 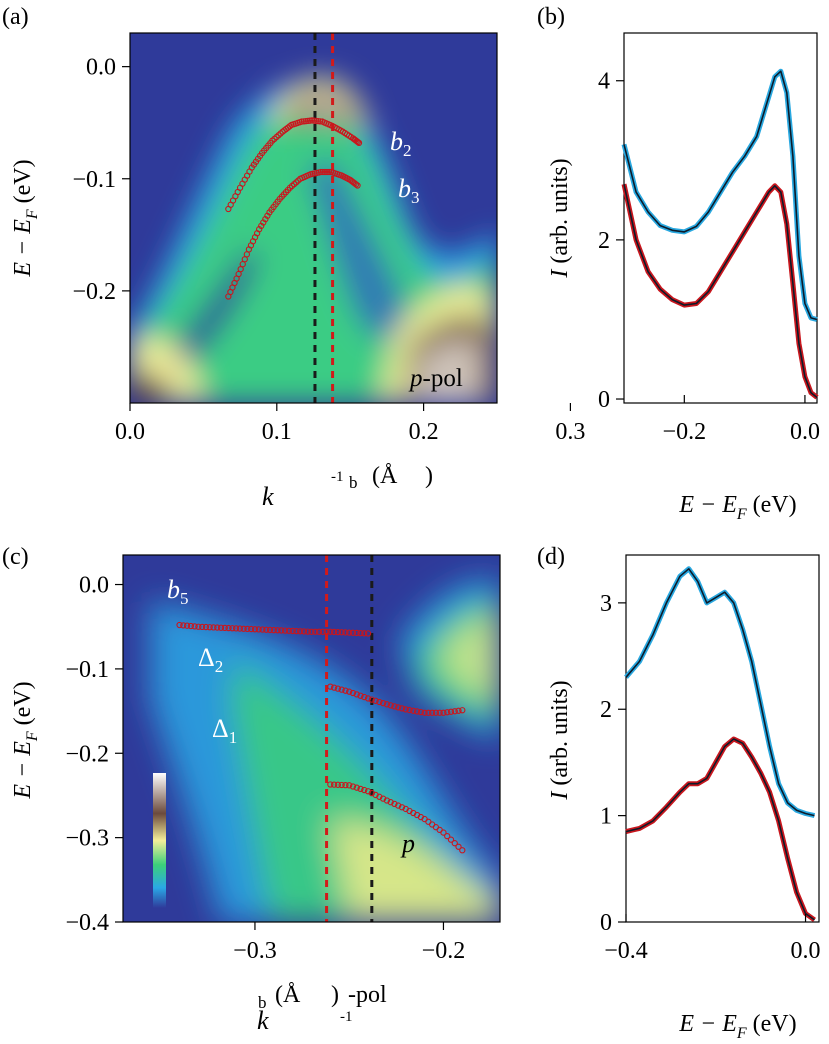 I want to click on panel-d-plot, so click(x=720, y=744).